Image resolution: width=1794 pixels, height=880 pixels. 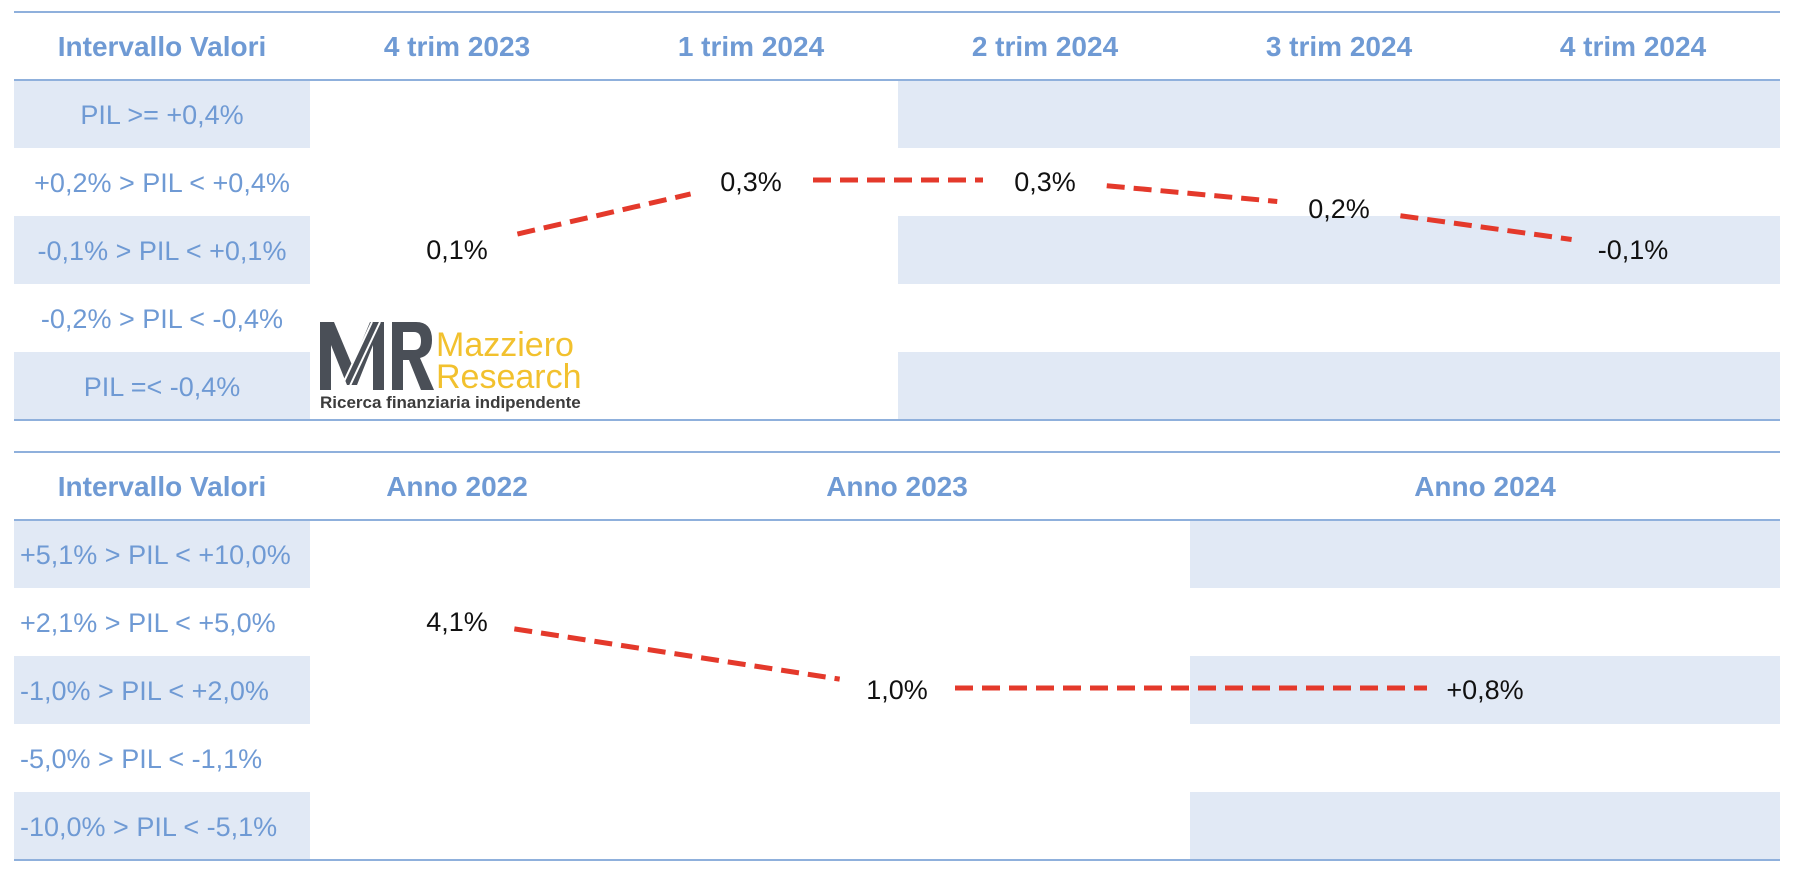 What do you see at coordinates (505, 345) in the screenshot?
I see `logo-name-line1: Mazziero` at bounding box center [505, 345].